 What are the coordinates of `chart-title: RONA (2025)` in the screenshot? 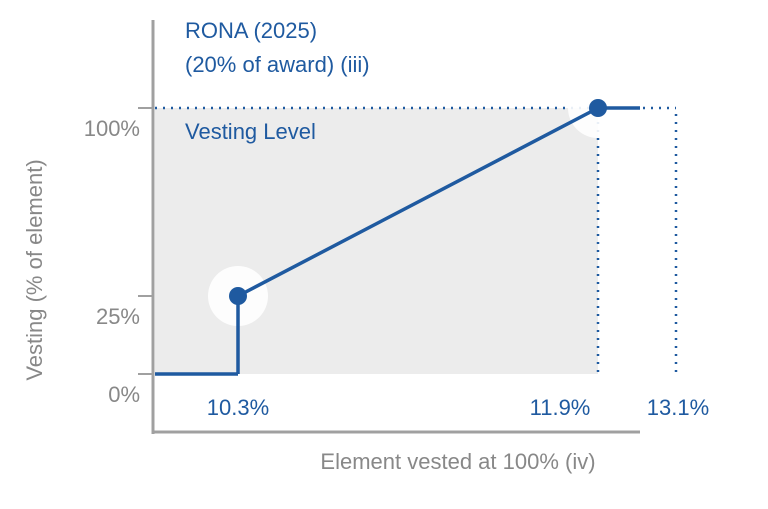 It's located at (251, 30).